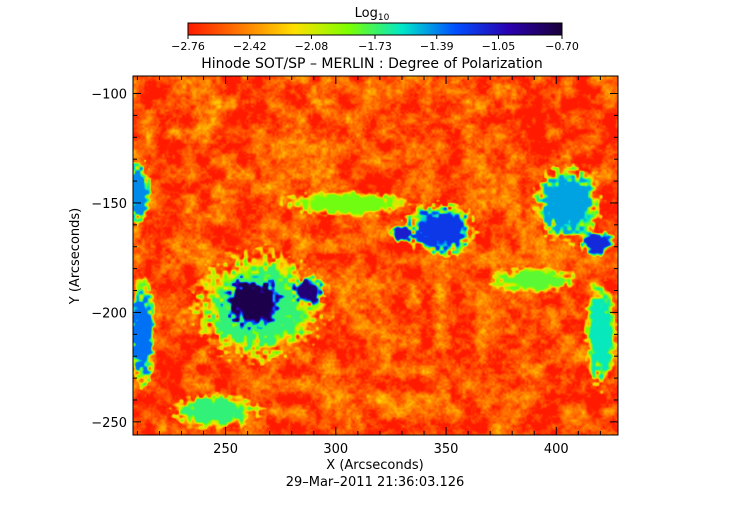  Describe the element at coordinates (556, 449) in the screenshot. I see `x-tick-label: 400` at that location.